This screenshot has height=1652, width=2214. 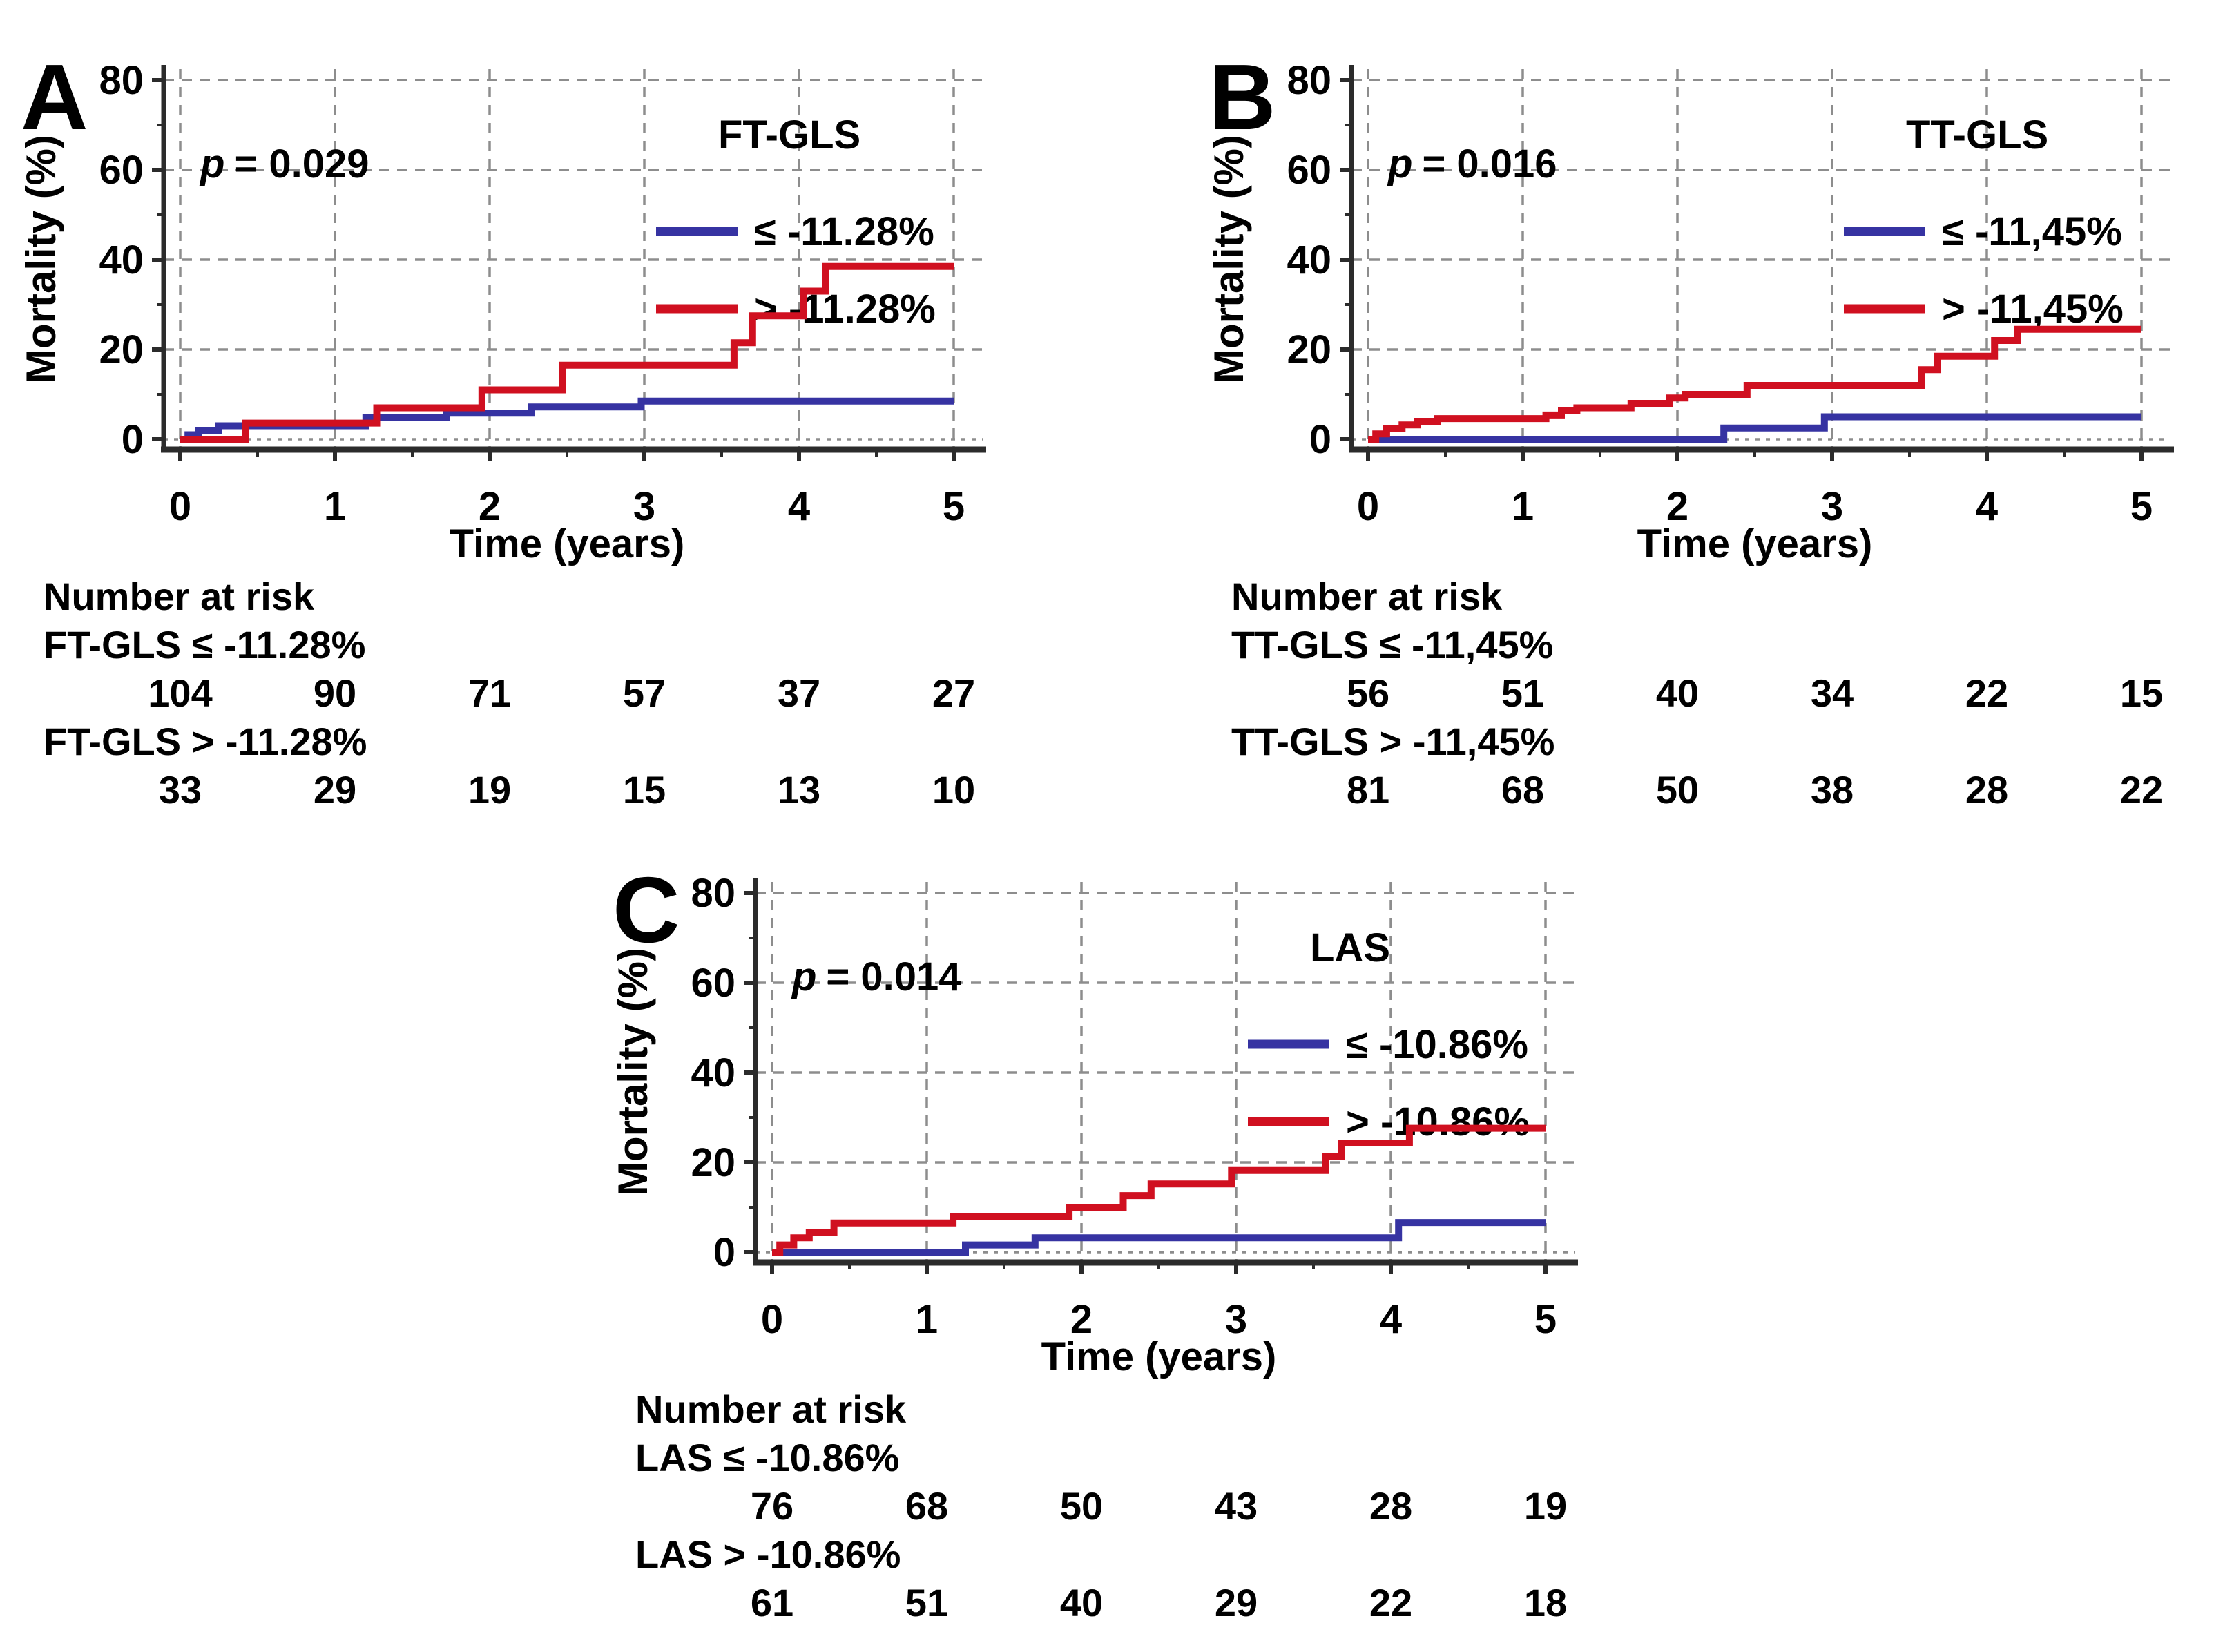 I want to click on number-at-risk-count: 71, so click(x=489, y=693).